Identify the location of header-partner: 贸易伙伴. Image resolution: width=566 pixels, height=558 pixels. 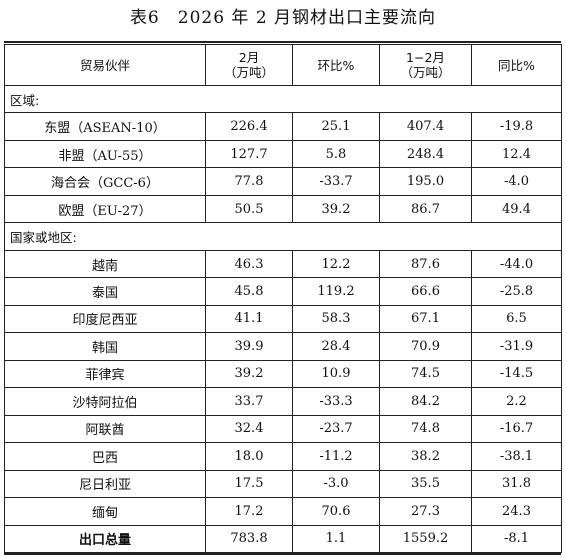
(105, 65).